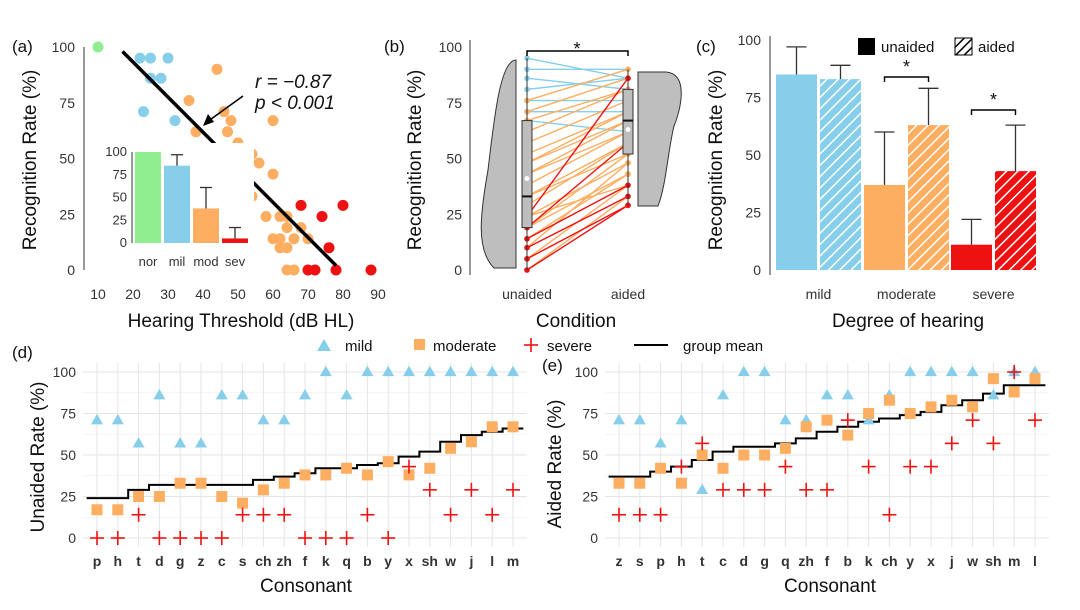  Describe the element at coordinates (343, 294) in the screenshot. I see `panel-a-xtick-label: 80` at that location.